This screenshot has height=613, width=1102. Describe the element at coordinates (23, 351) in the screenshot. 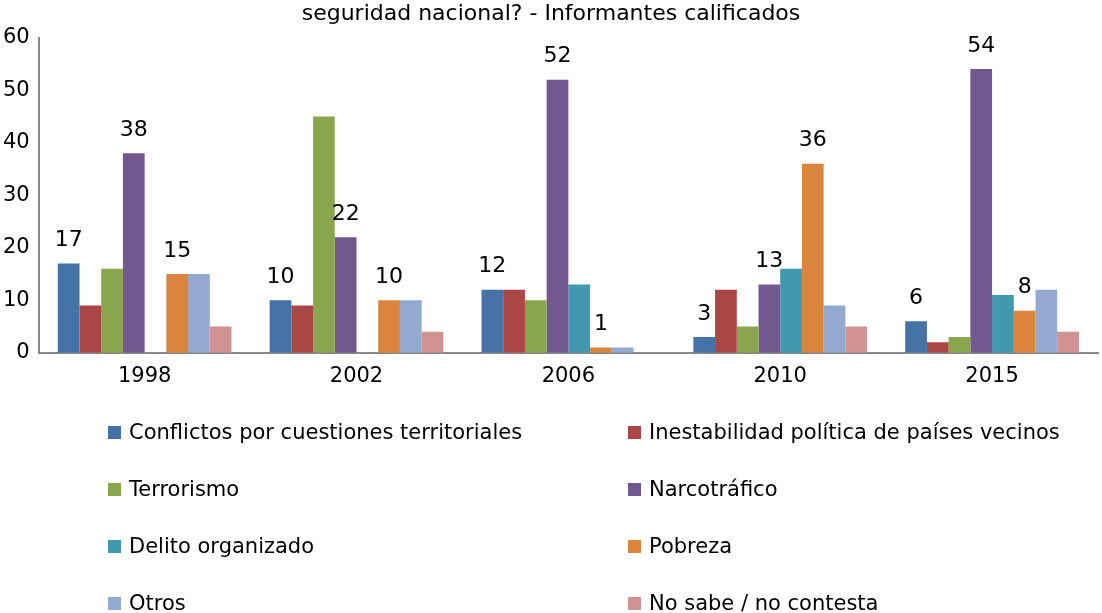

I see `y-tick-label: 0` at that location.